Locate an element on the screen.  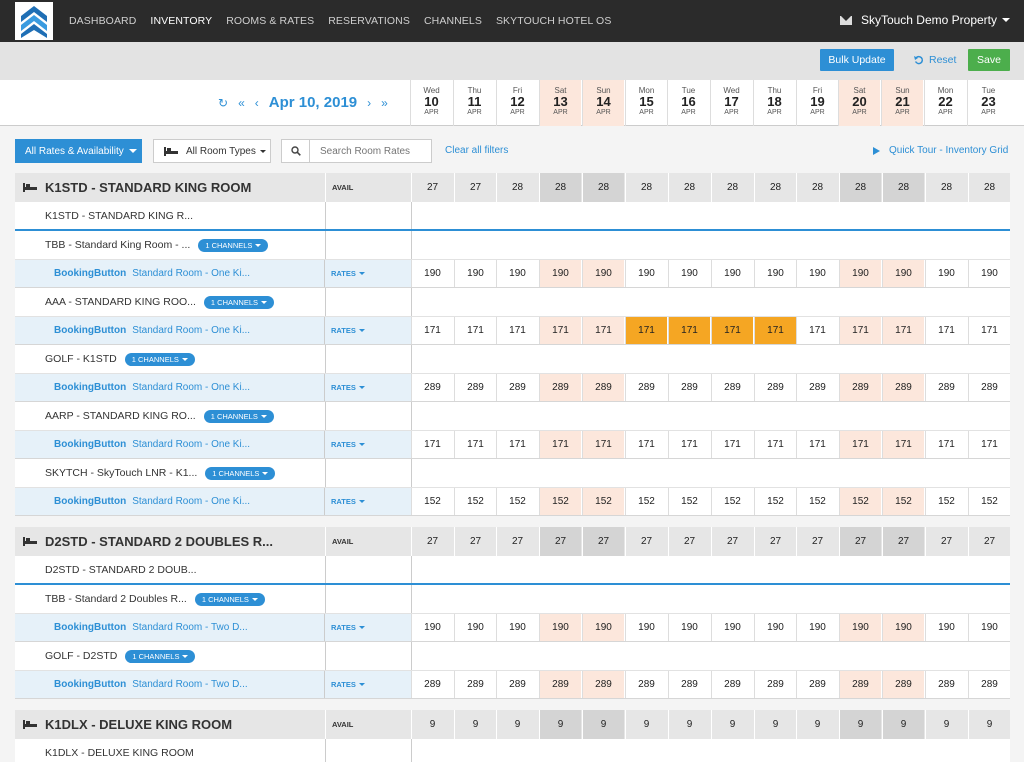
rate-plan-name: K1DLX - DELUXE KING ROOM is located at coordinates (119, 750).